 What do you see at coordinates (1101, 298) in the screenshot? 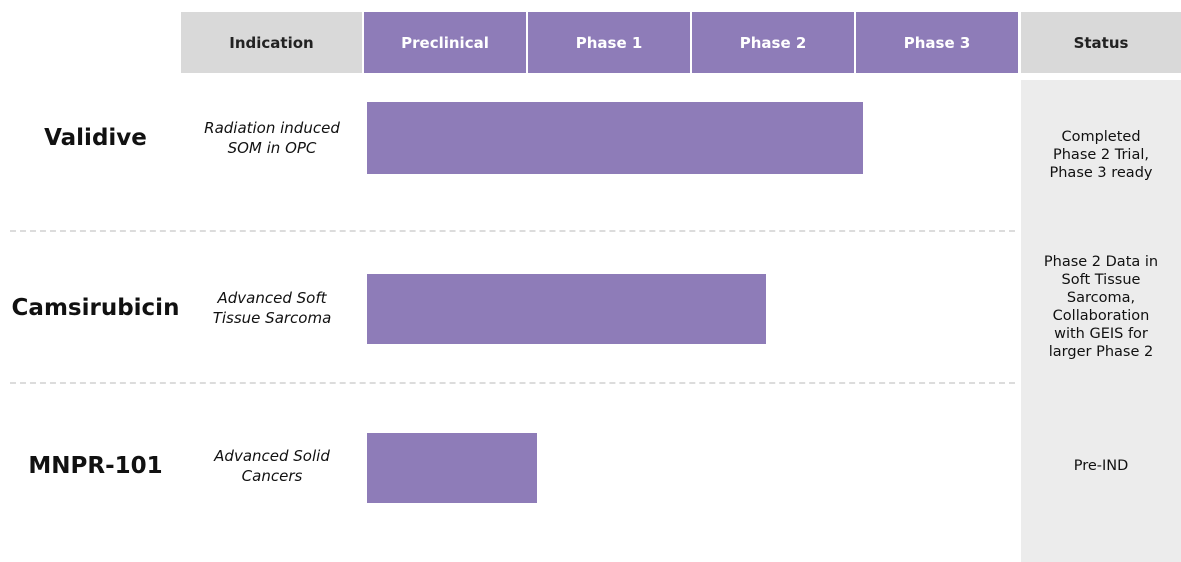
I see `status-line: Sarcoma,` at bounding box center [1101, 298].